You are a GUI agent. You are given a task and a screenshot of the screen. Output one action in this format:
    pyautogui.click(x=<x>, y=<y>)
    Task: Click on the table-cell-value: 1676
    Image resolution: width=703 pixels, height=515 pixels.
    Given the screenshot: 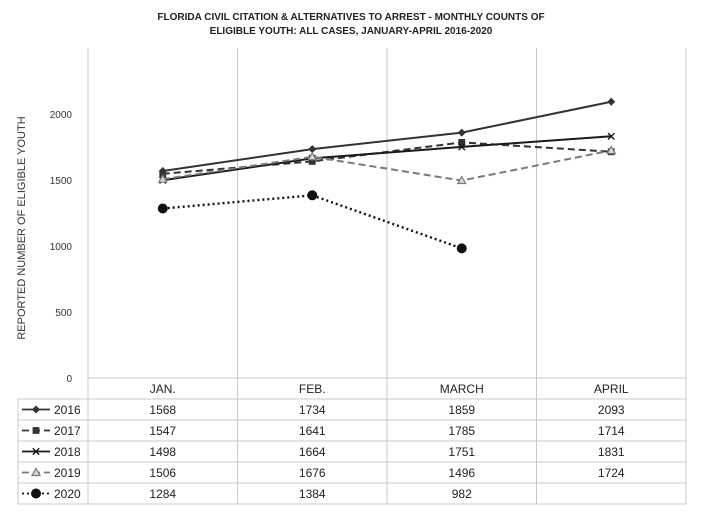 What is the action you would take?
    pyautogui.click(x=312, y=473)
    